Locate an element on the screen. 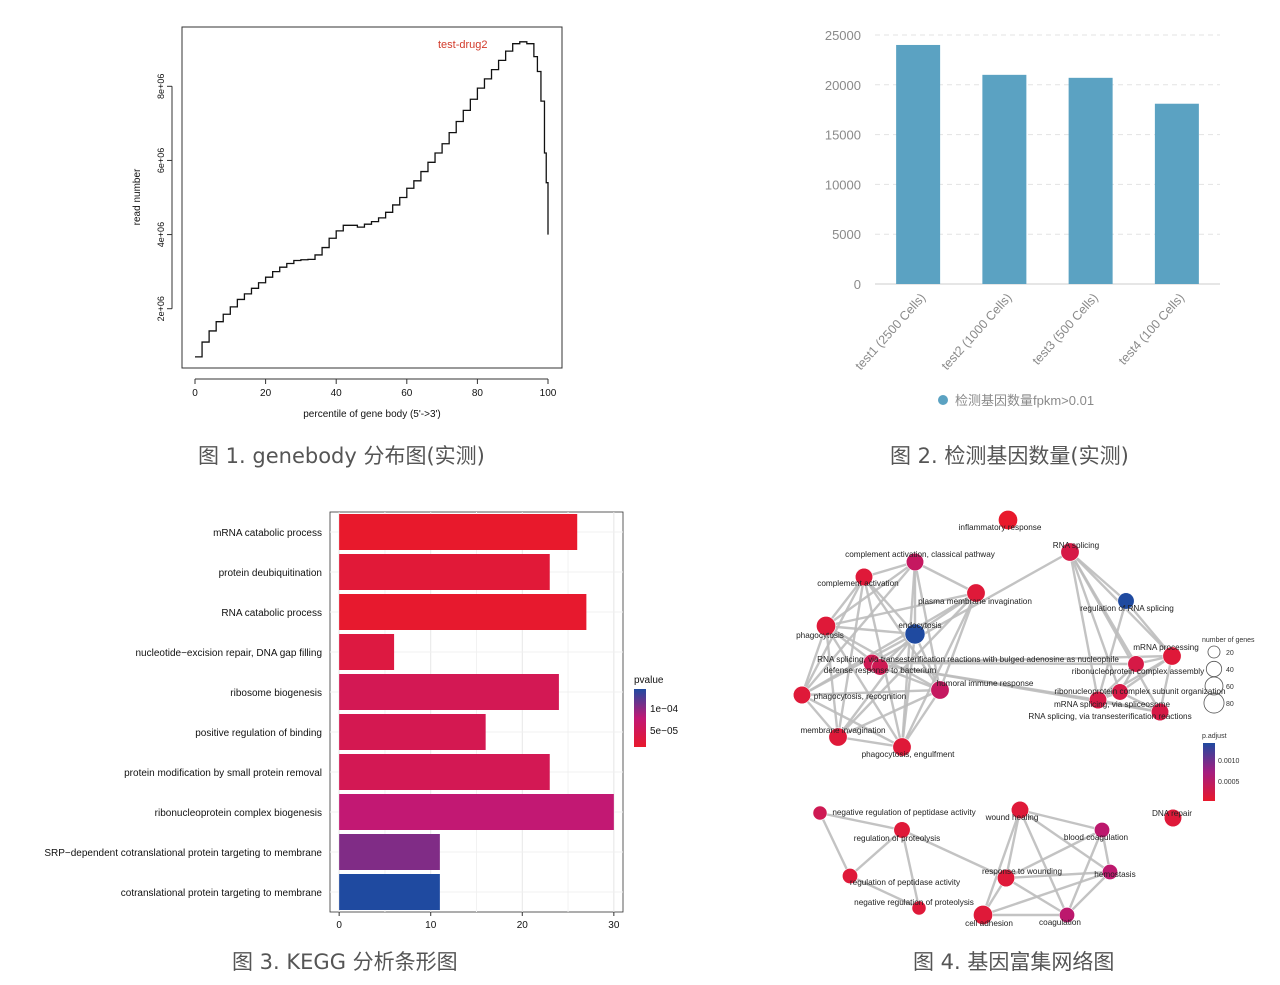 This screenshot has width=1280, height=985. node-label: regulation of proteolysis is located at coordinates (897, 838).